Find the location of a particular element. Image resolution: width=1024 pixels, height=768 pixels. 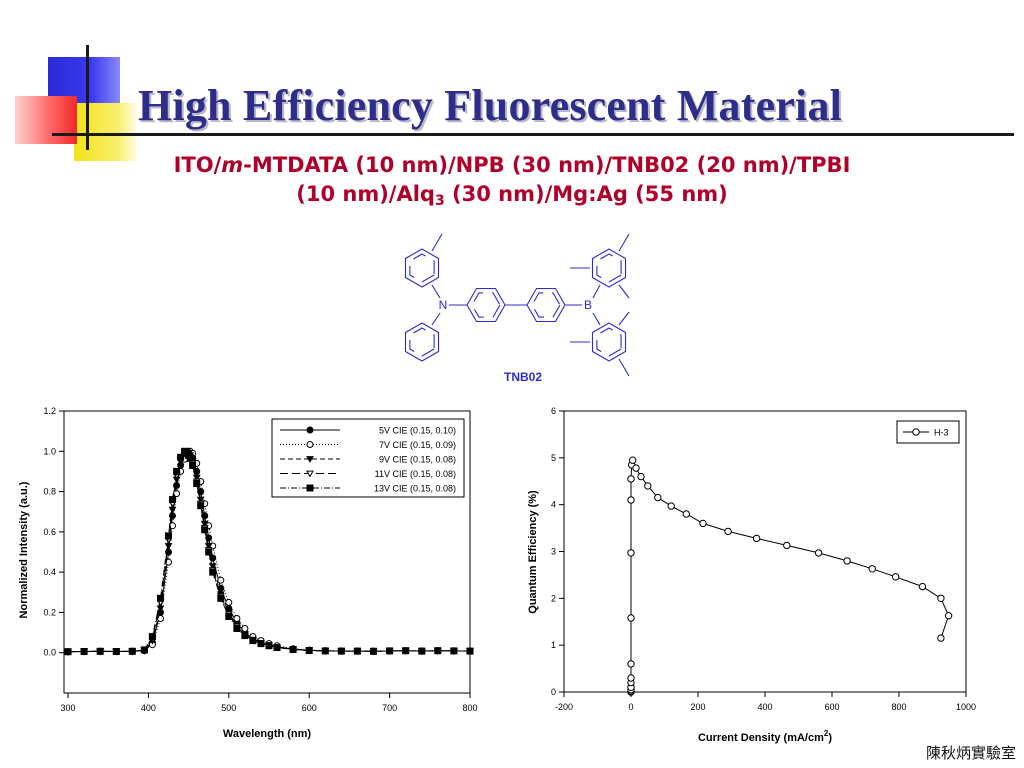

ring-biphenyl-2-inner is located at coordinates (546, 305).